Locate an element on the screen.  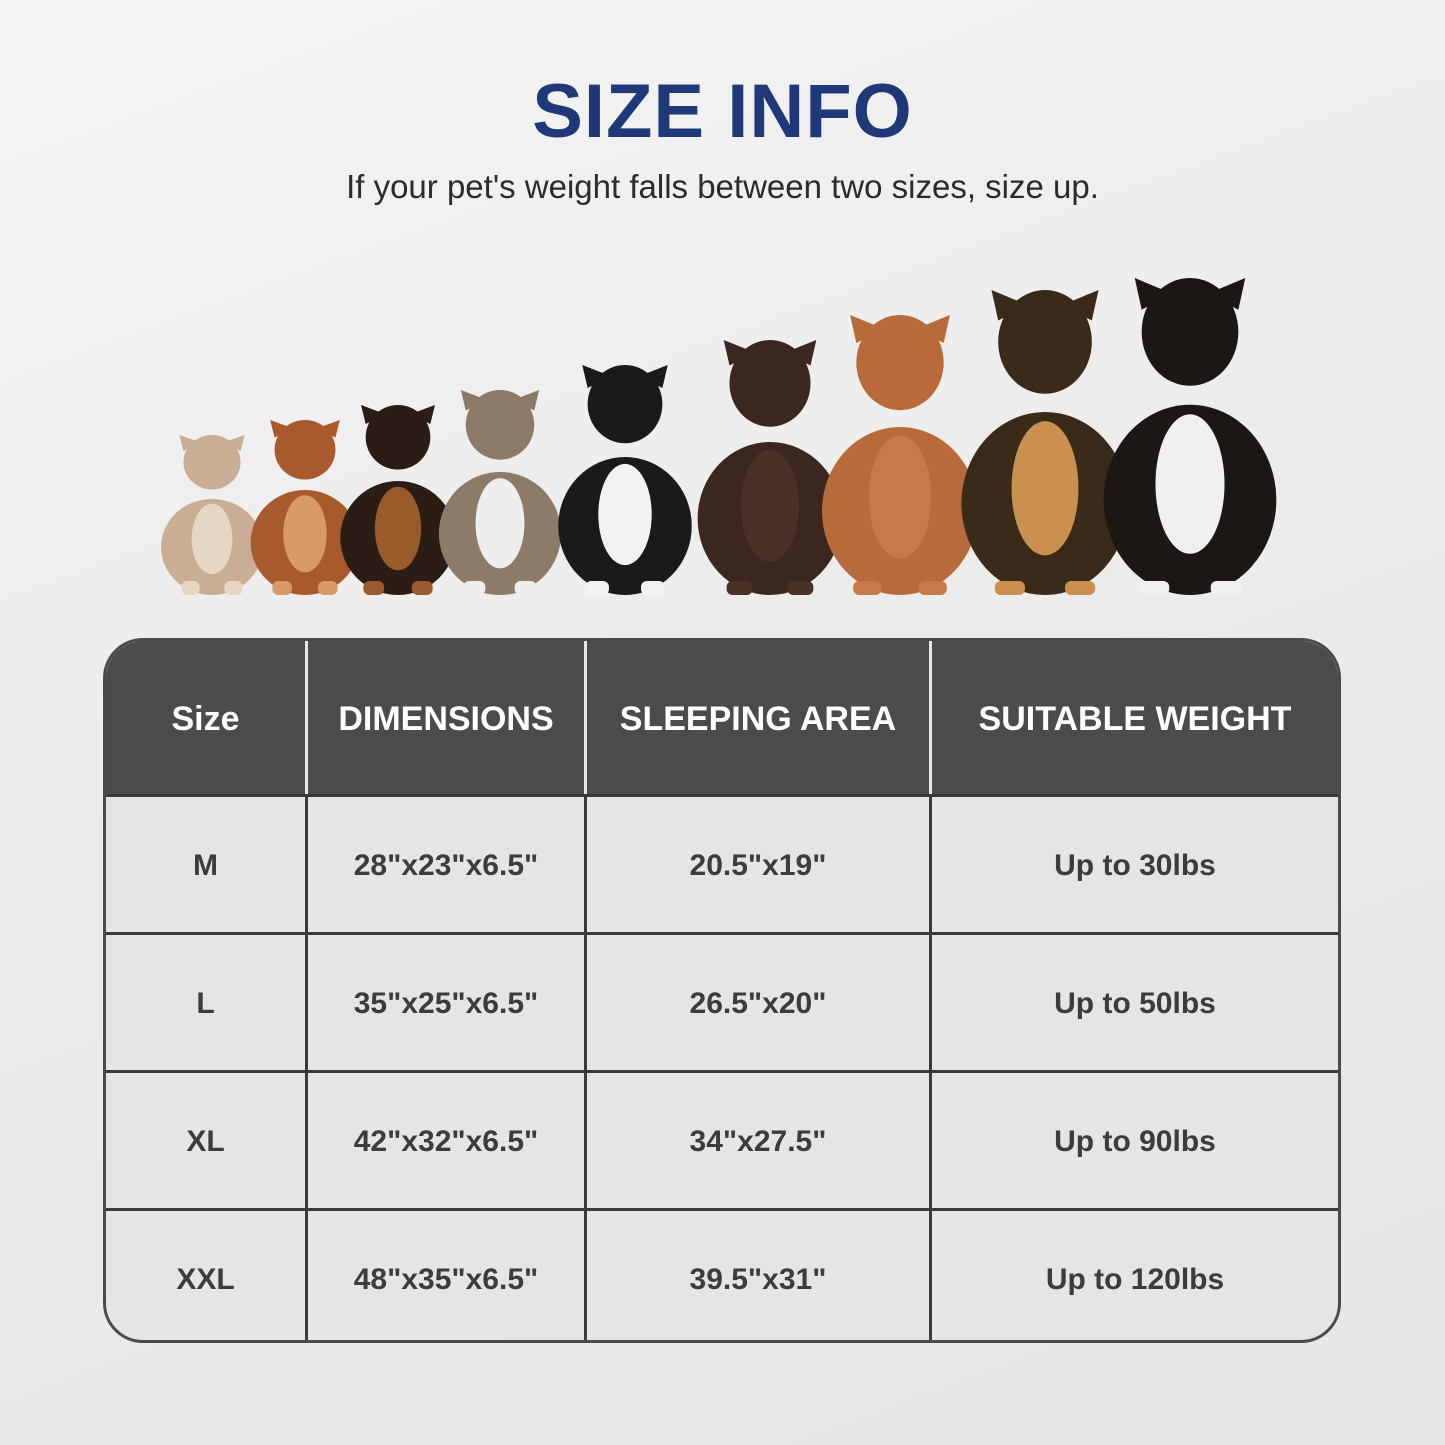
page-title: SIZE INFO is located at coordinates (722, 111).